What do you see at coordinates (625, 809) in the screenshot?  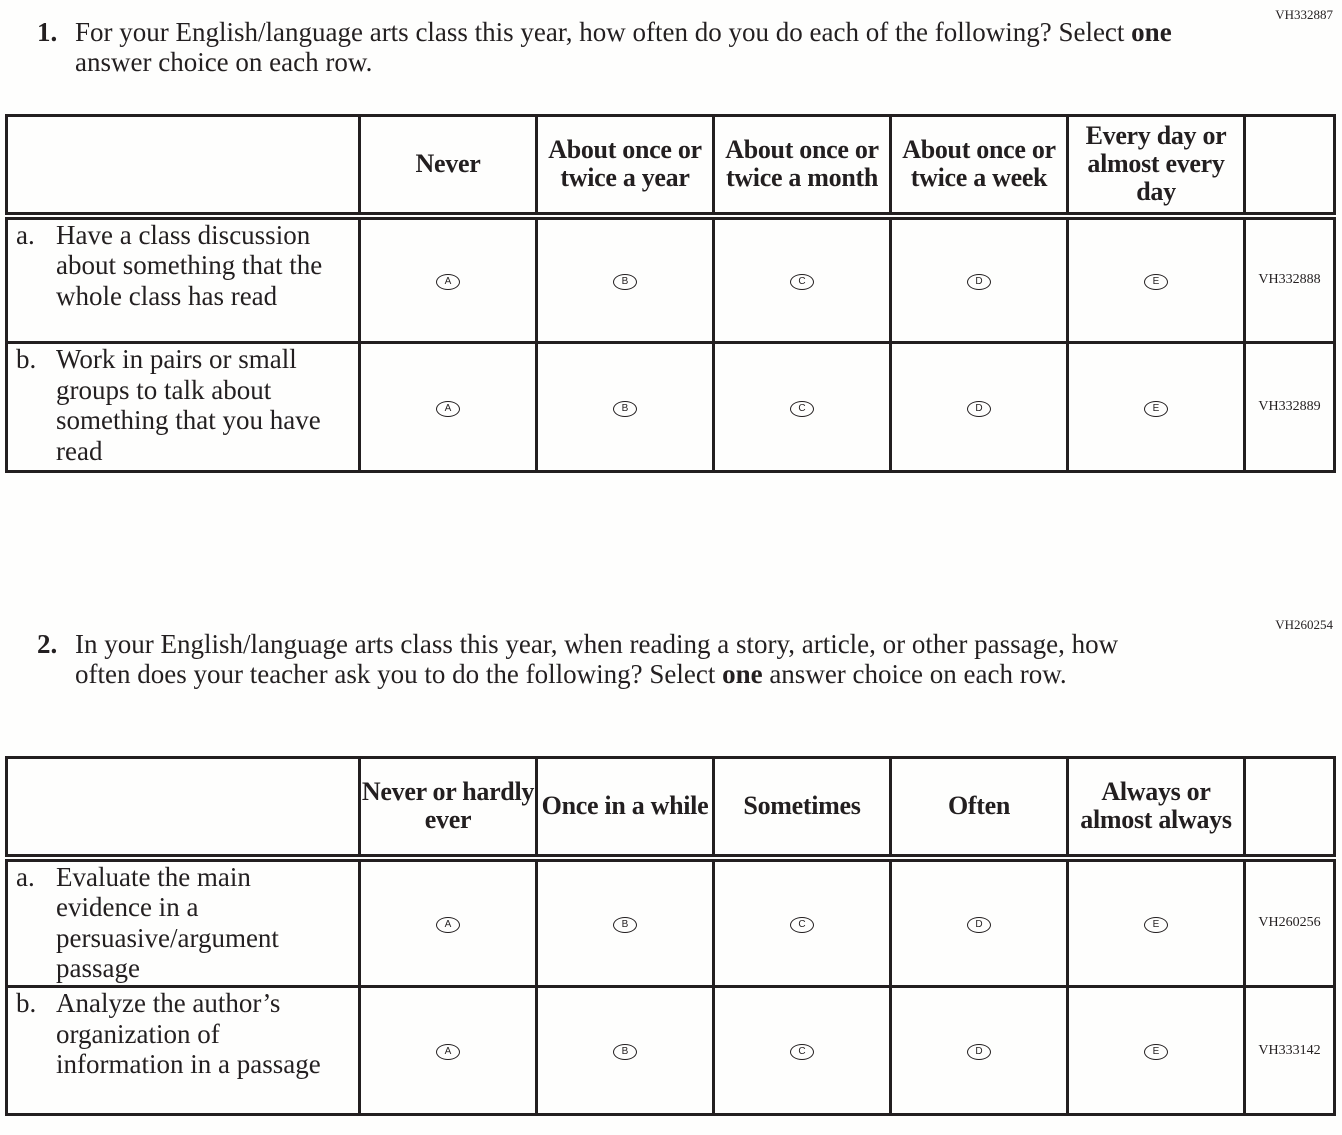 I see `column-header: Once in a while` at bounding box center [625, 809].